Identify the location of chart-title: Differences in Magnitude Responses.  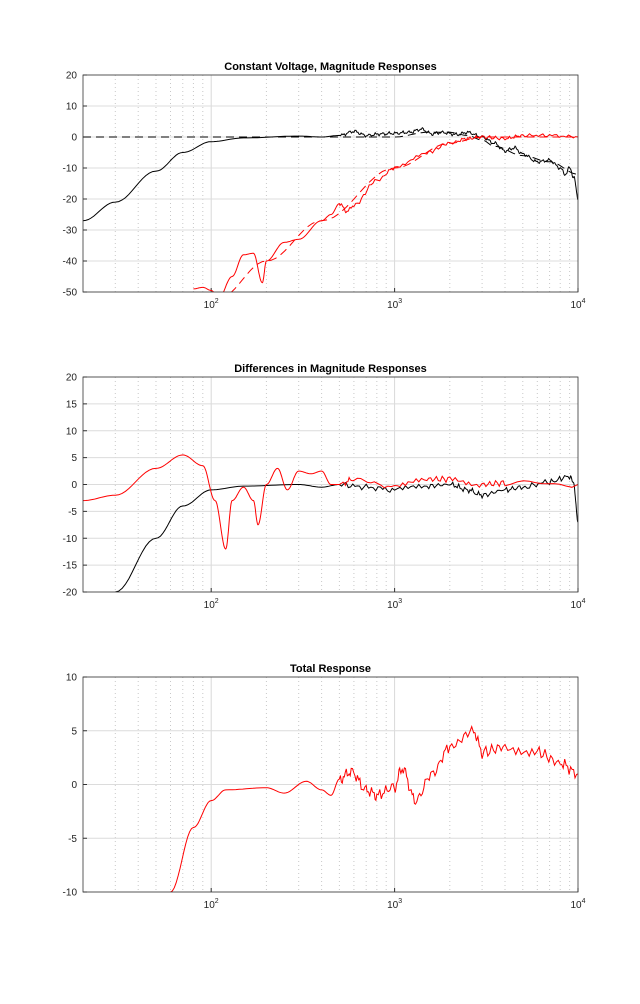
(330, 369).